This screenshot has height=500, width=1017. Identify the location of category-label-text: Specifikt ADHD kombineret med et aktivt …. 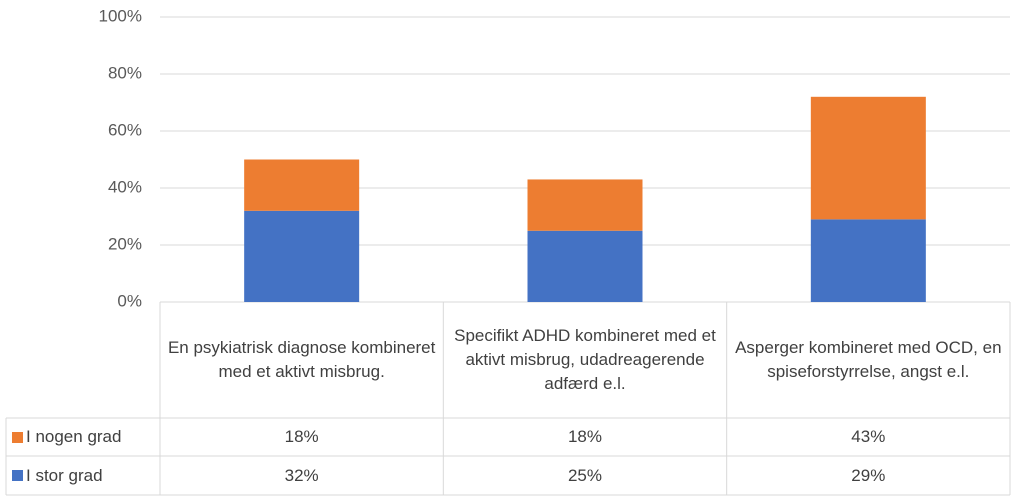
(585, 359).